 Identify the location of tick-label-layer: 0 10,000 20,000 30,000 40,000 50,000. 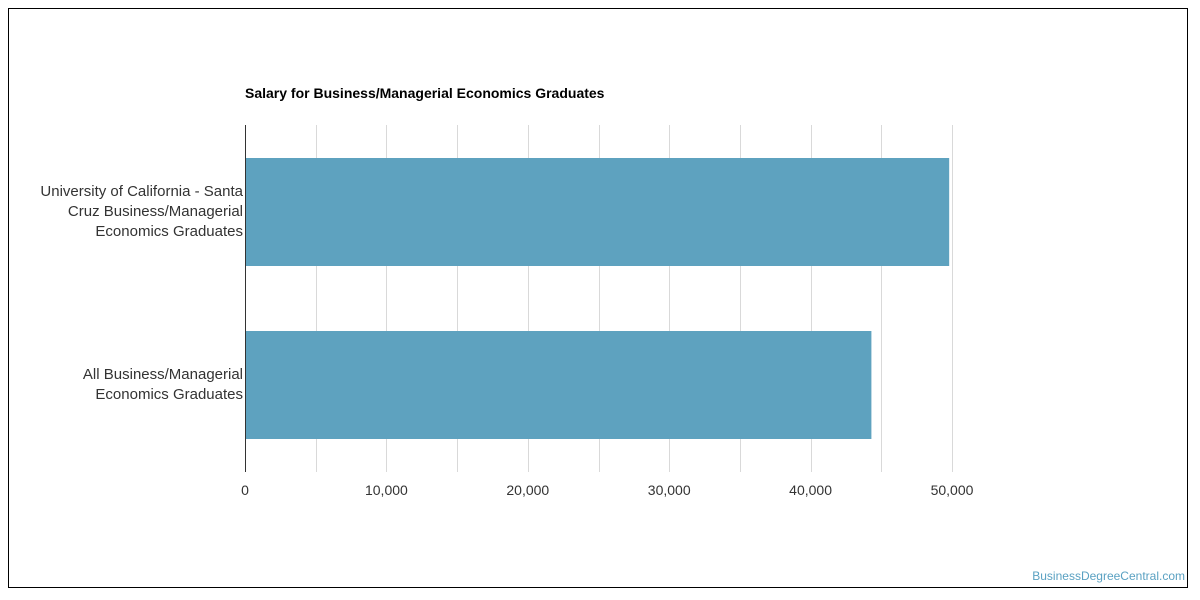
(607, 490).